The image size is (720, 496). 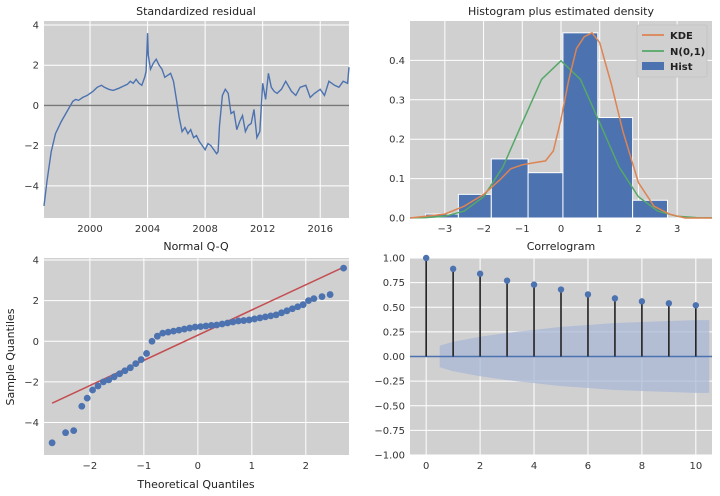 What do you see at coordinates (561, 305) in the screenshot?
I see `acf-stems` at bounding box center [561, 305].